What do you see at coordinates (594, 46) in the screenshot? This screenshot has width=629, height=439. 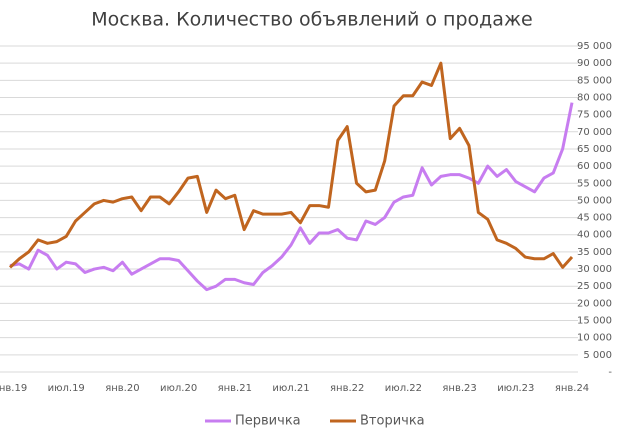 I see `y-tick-label: 95 000` at bounding box center [594, 46].